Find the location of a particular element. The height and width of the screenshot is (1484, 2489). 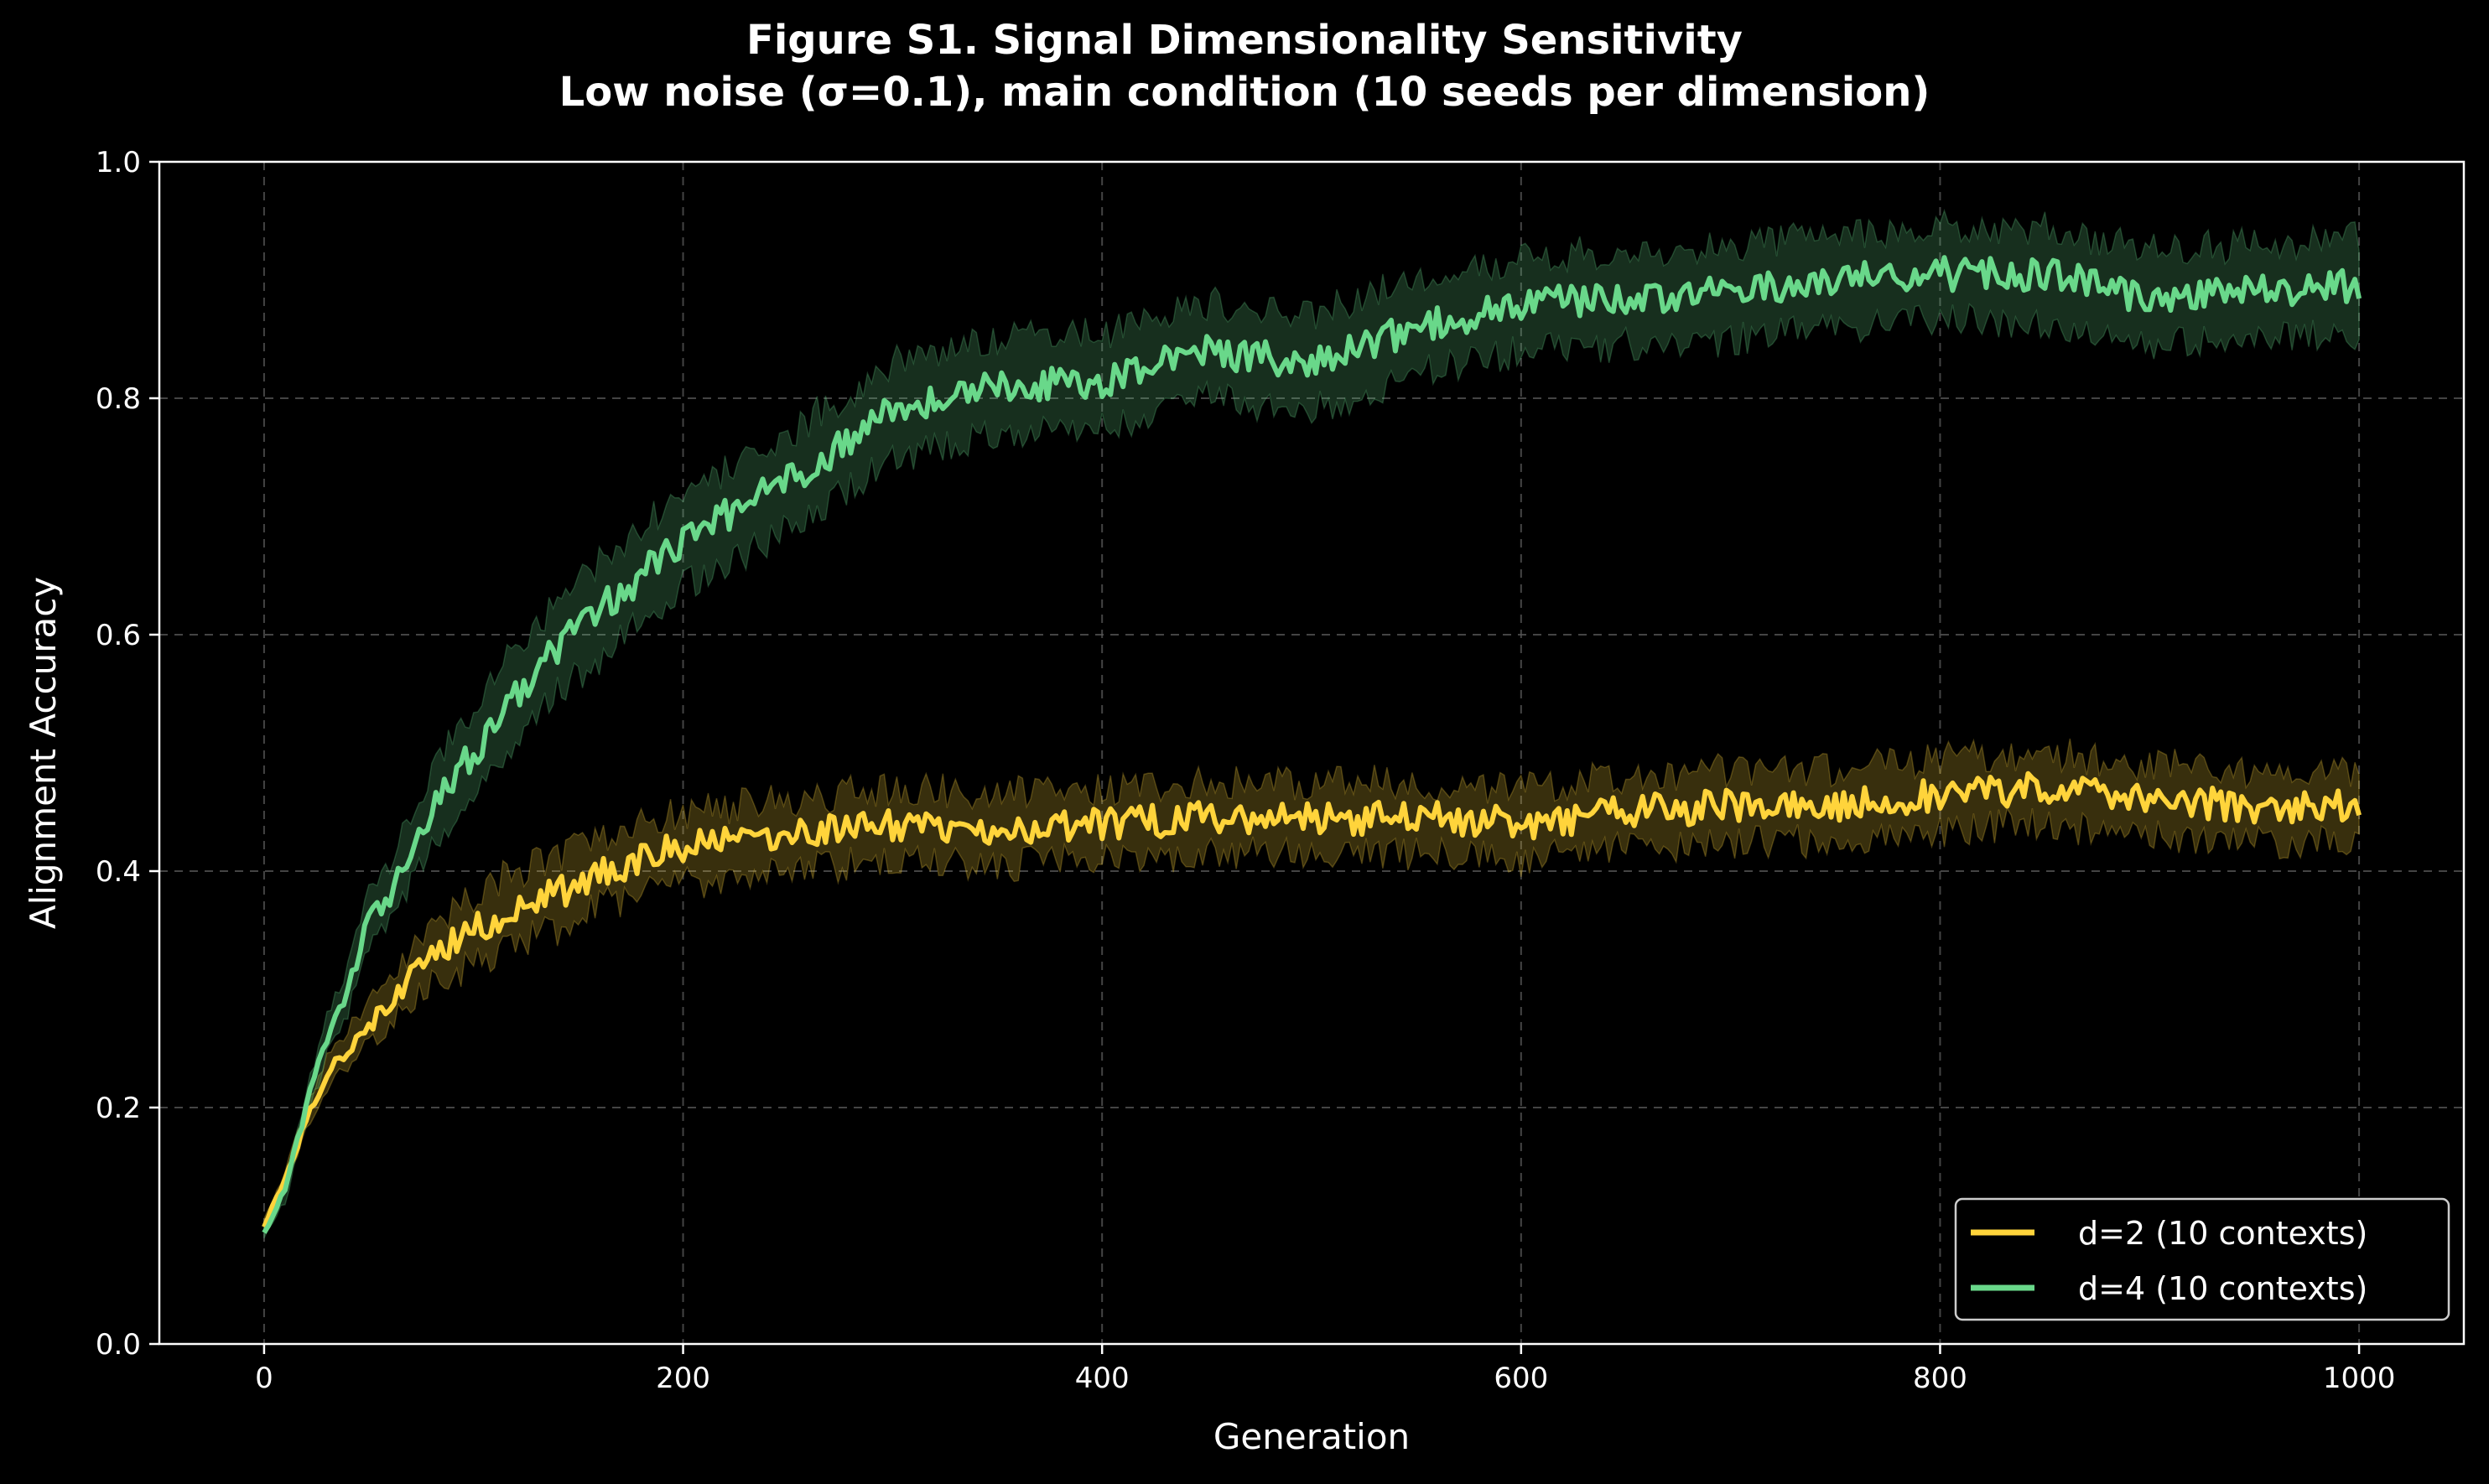

x-tick-label: 600 is located at coordinates (1521, 1378).